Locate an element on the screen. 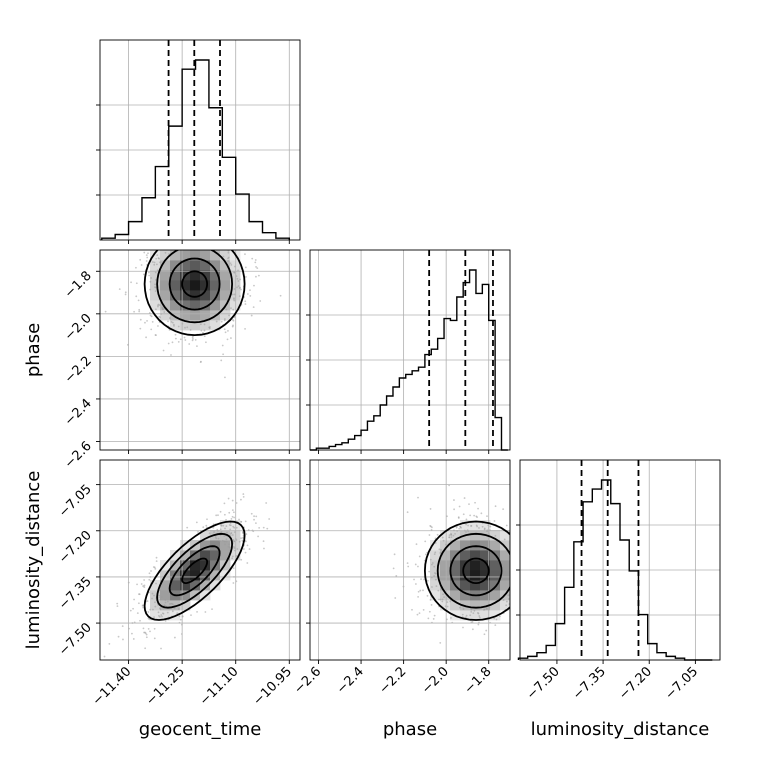 Image resolution: width=760 pixels, height=760 pixels. contours-phase-luminosity-distance is located at coordinates (466, 570).